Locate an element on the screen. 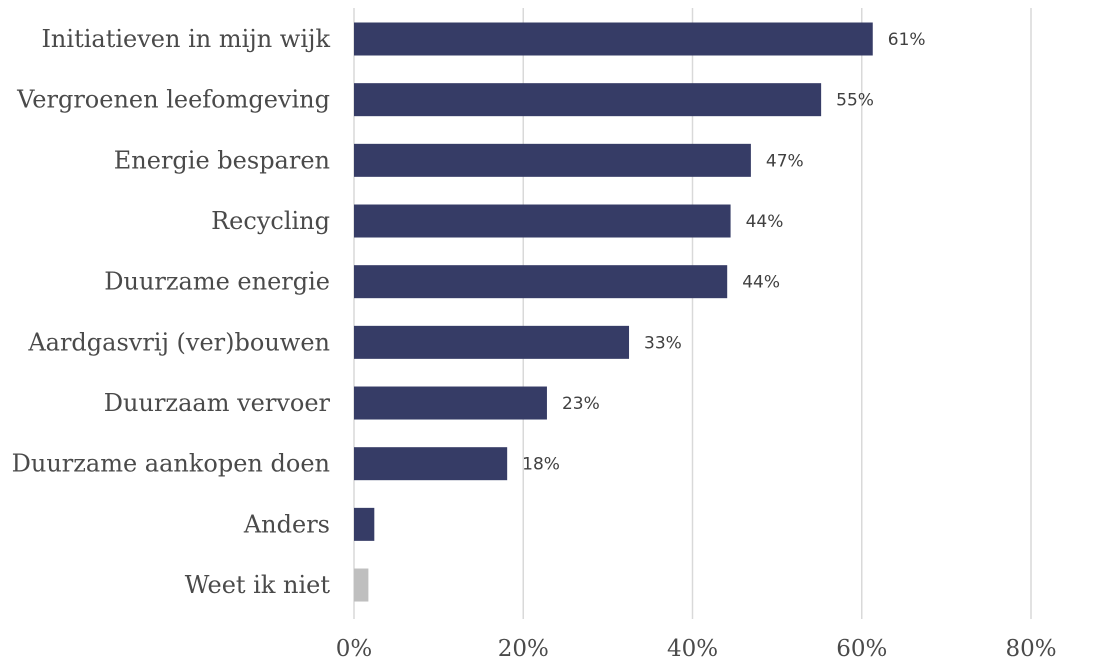 The image size is (1109, 660). category-label: Energie besparen is located at coordinates (222, 160).